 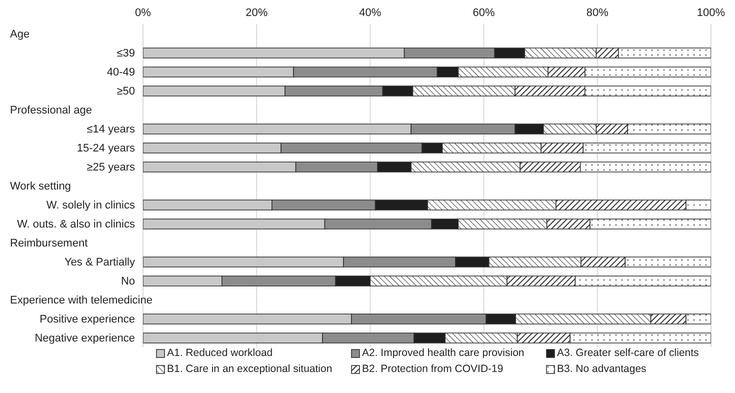 I want to click on y-tick-label: Yes & Partially, so click(x=100, y=262).